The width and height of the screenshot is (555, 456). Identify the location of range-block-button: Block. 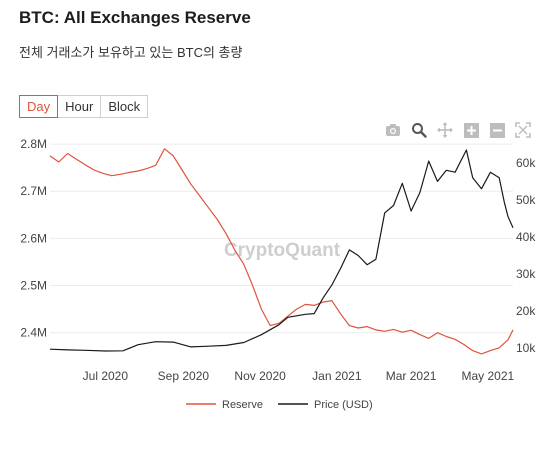
(124, 106).